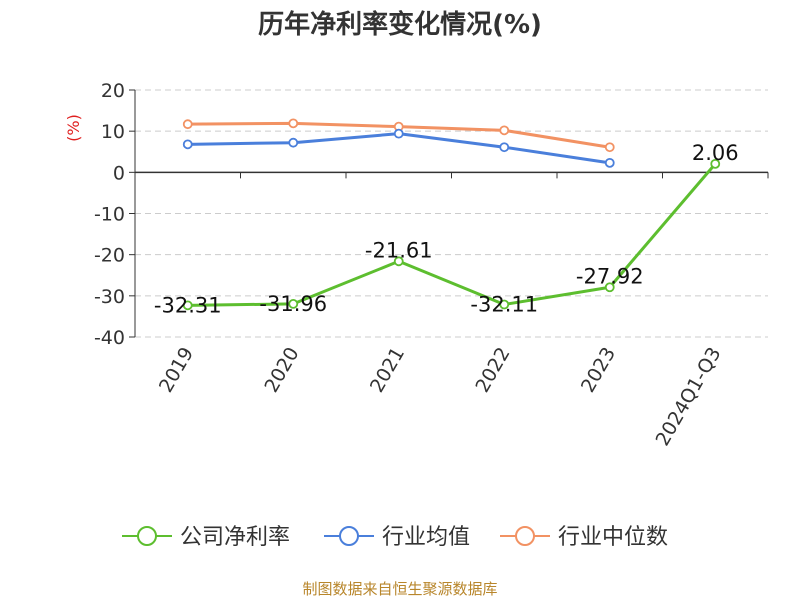  I want to click on data-label: -31.96, so click(293, 304).